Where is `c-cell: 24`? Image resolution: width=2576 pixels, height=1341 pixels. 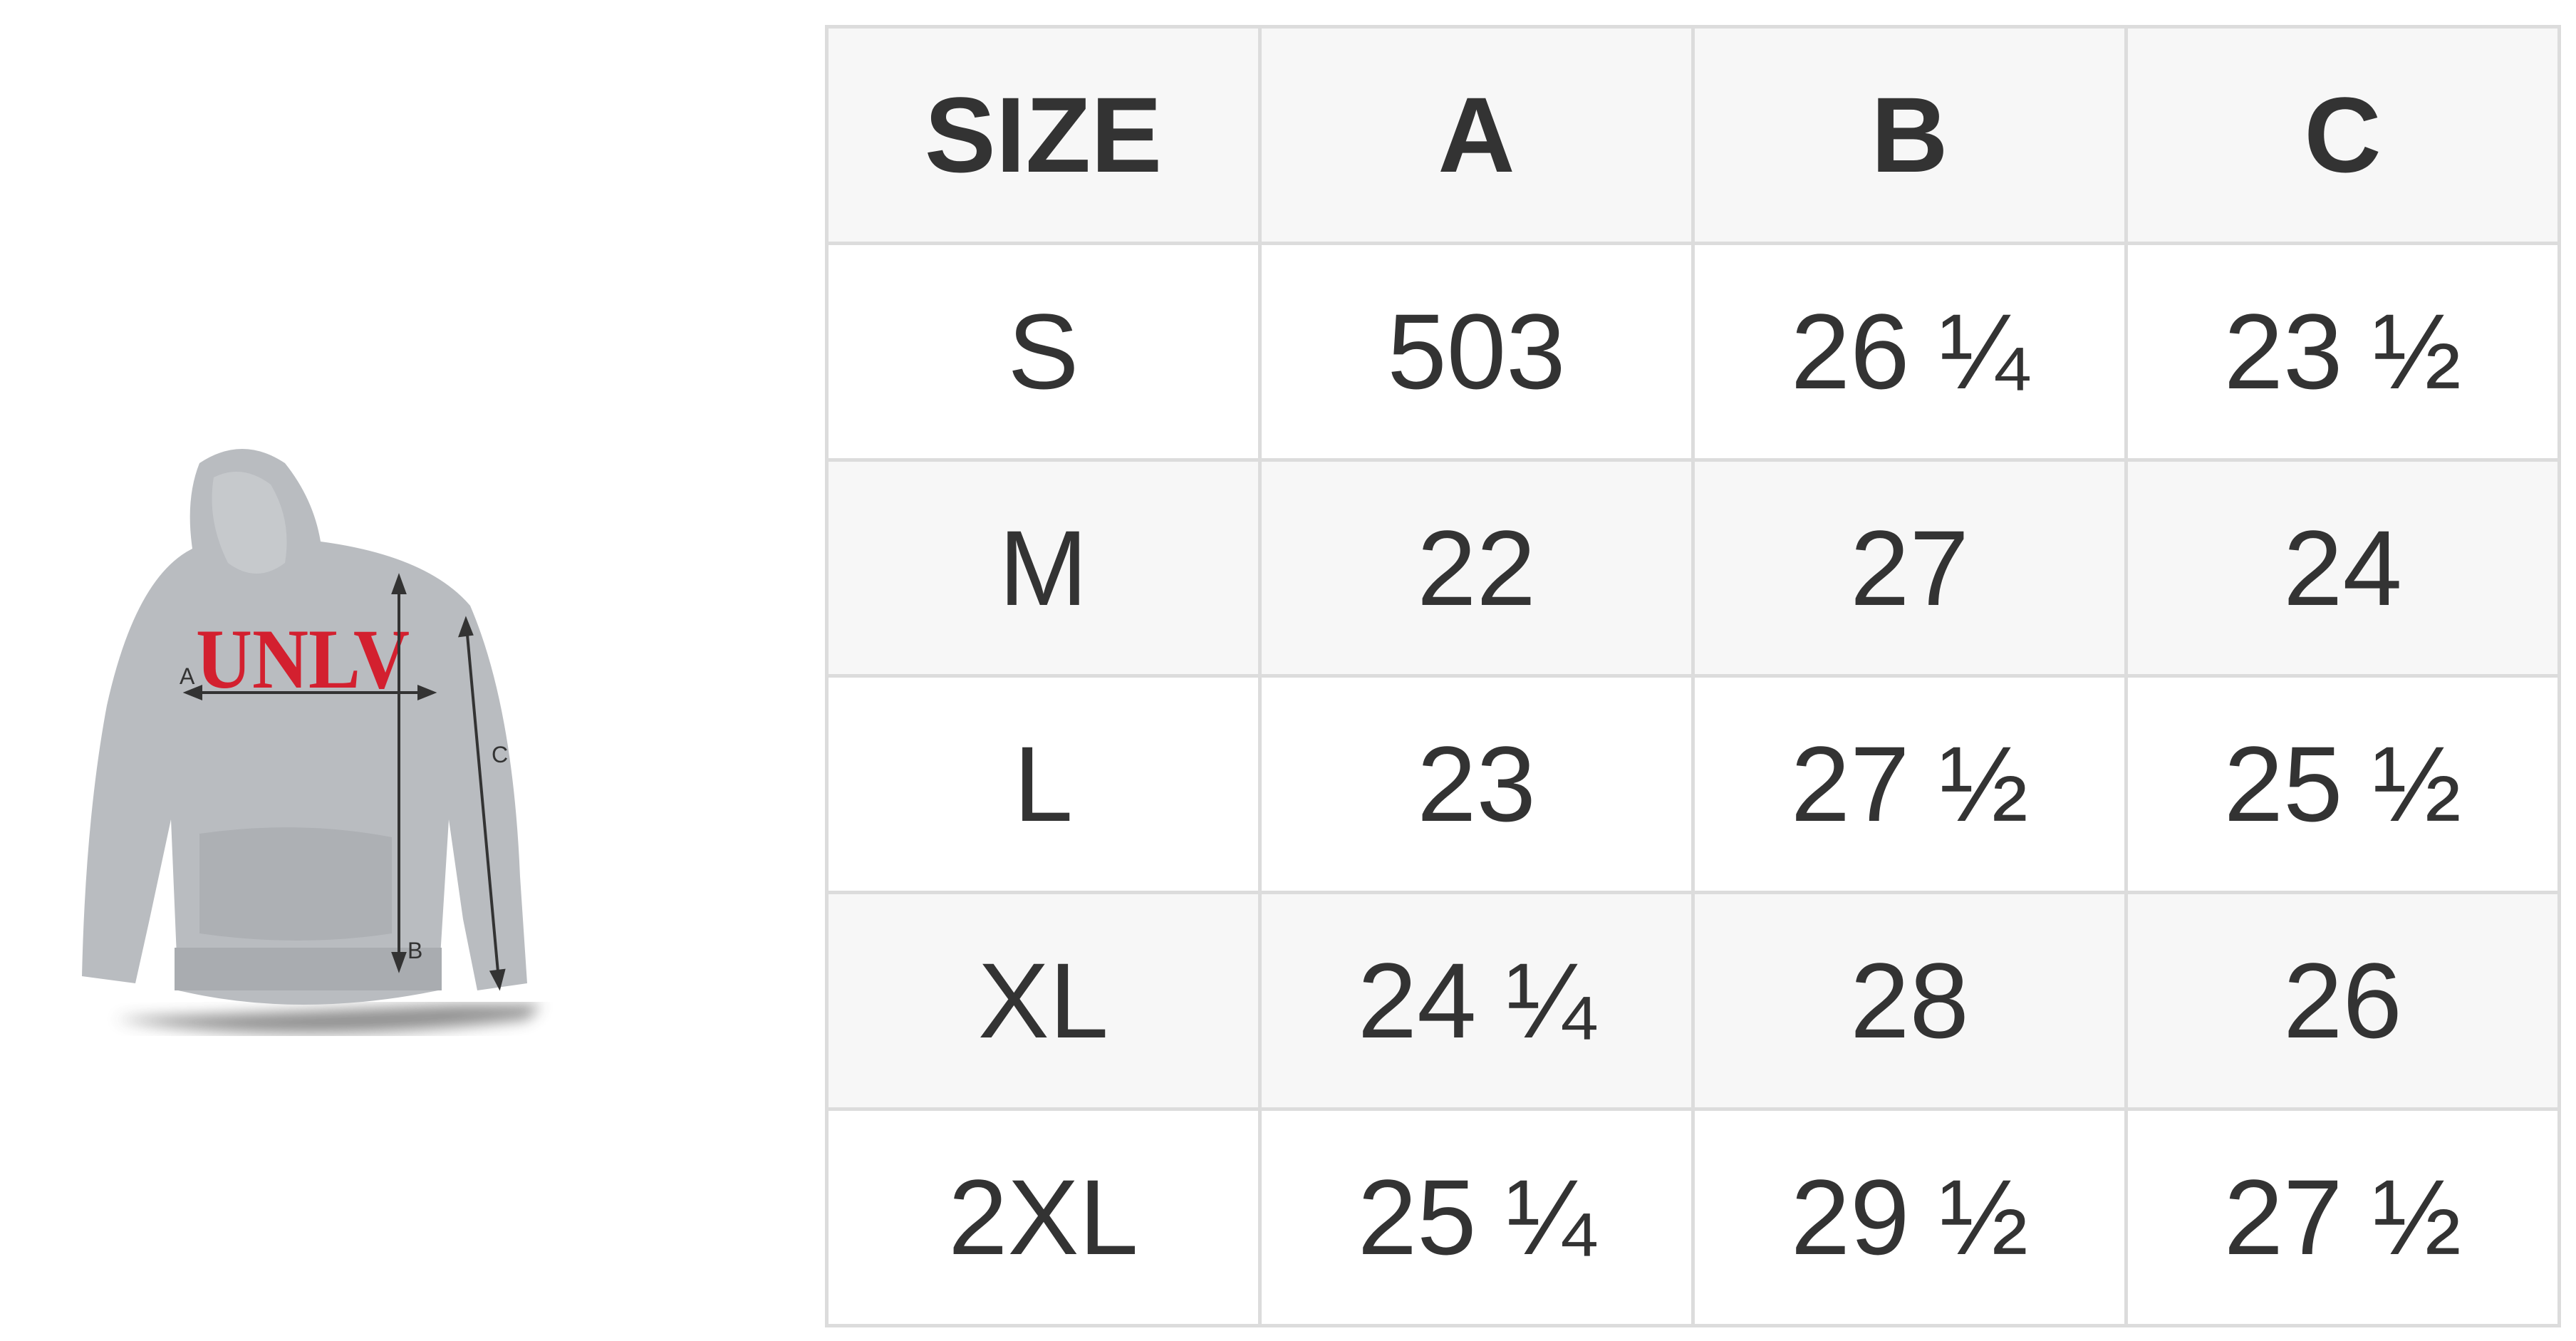 c-cell: 24 is located at coordinates (2342, 567).